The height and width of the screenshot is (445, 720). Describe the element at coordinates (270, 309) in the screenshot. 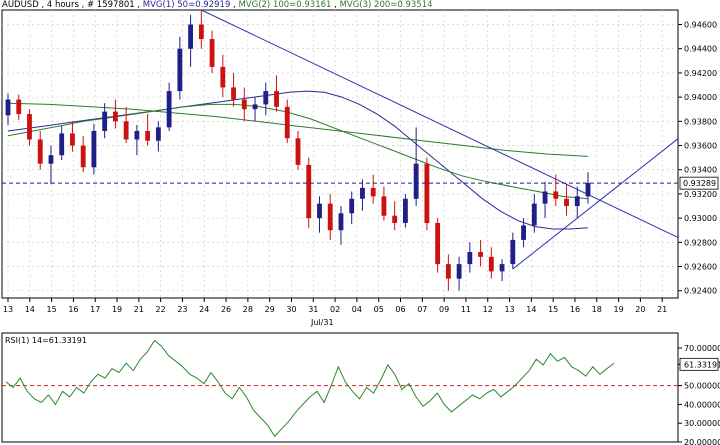

I see `time-tick-label: 29` at that location.